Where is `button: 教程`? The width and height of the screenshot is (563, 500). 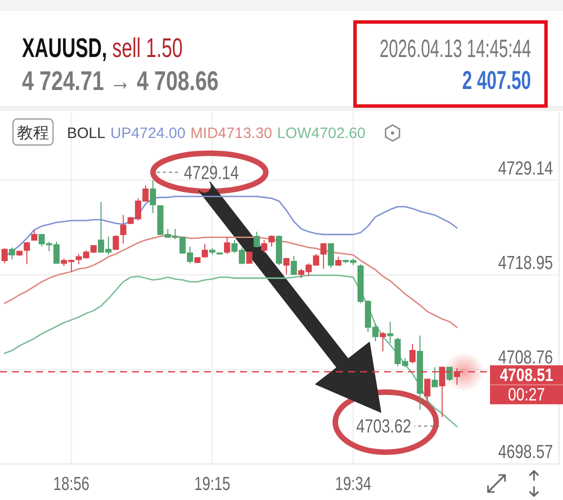 button: 教程 is located at coordinates (33, 132).